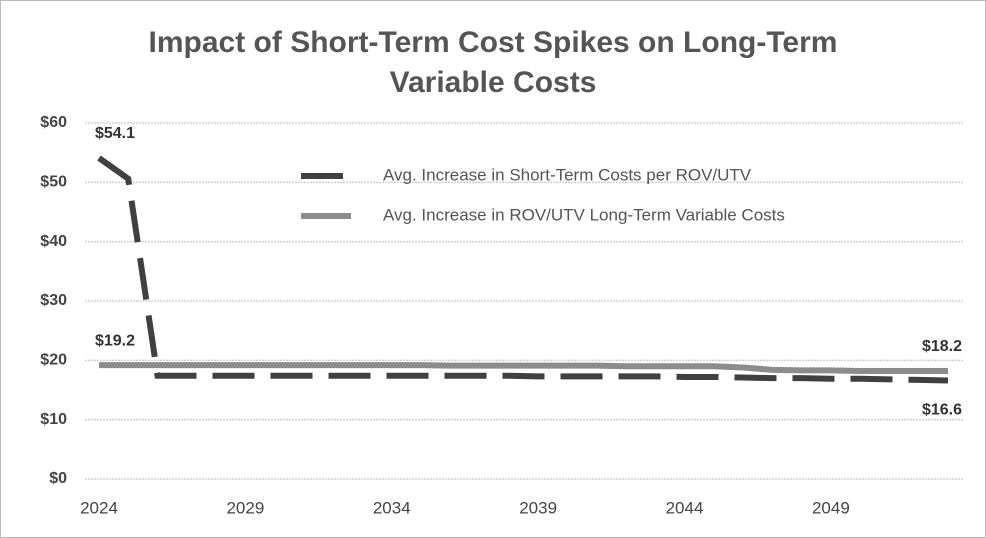 Image resolution: width=986 pixels, height=538 pixels. Describe the element at coordinates (53, 360) in the screenshot. I see `y-tick-label: $20` at that location.